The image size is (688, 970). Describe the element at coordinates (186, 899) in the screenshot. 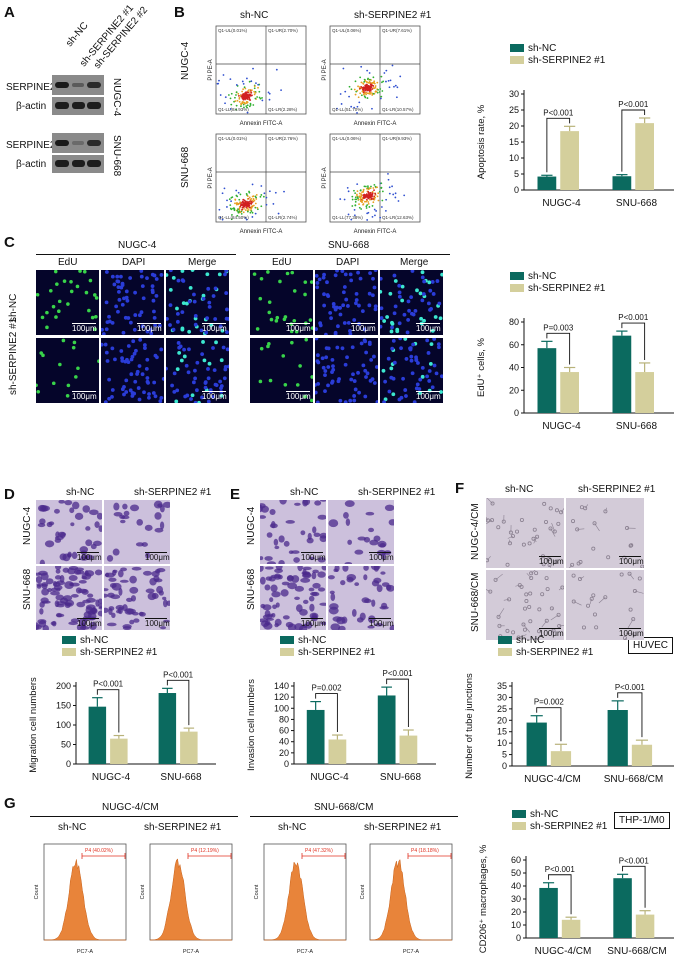

I see `histogram-plot: P4 (12.19%) PC7-A Count` at that location.